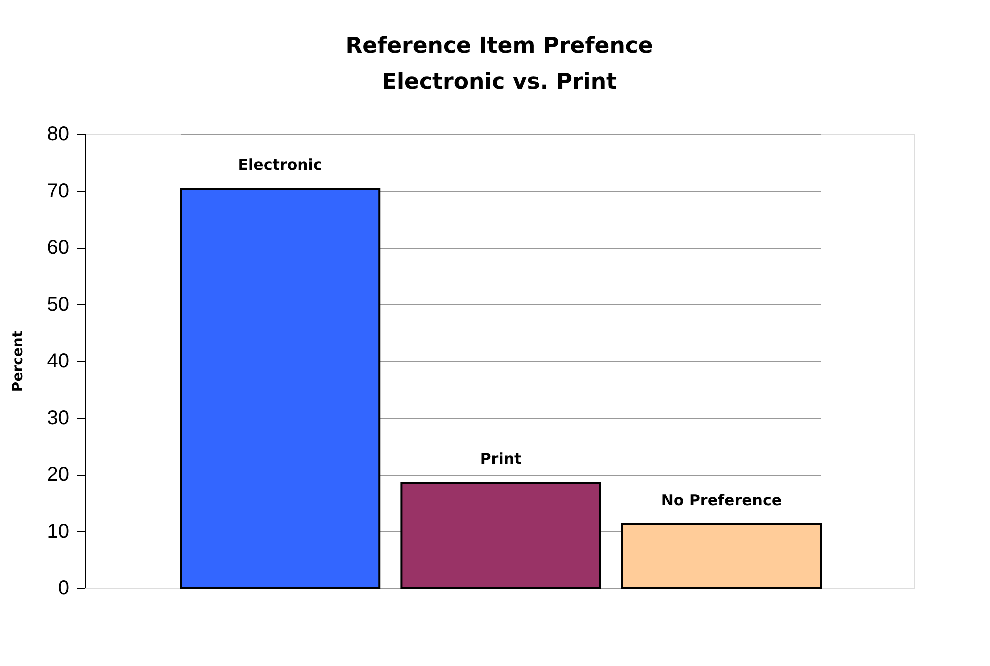 The width and height of the screenshot is (990, 666). I want to click on y-tick-label: 60, so click(58, 248).